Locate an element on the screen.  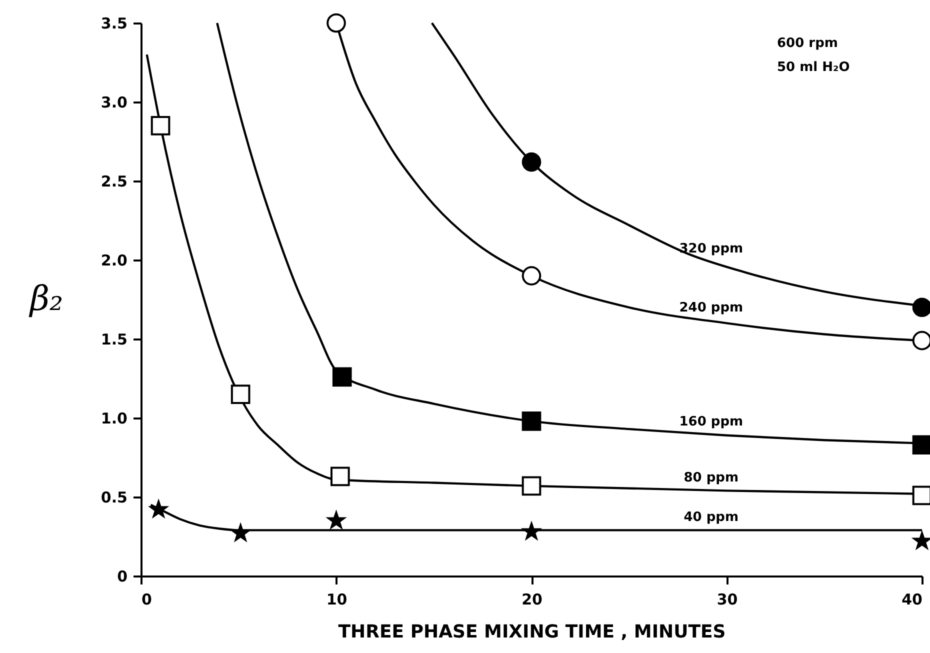
y-tick-label: 3.0 is located at coordinates (114, 103).